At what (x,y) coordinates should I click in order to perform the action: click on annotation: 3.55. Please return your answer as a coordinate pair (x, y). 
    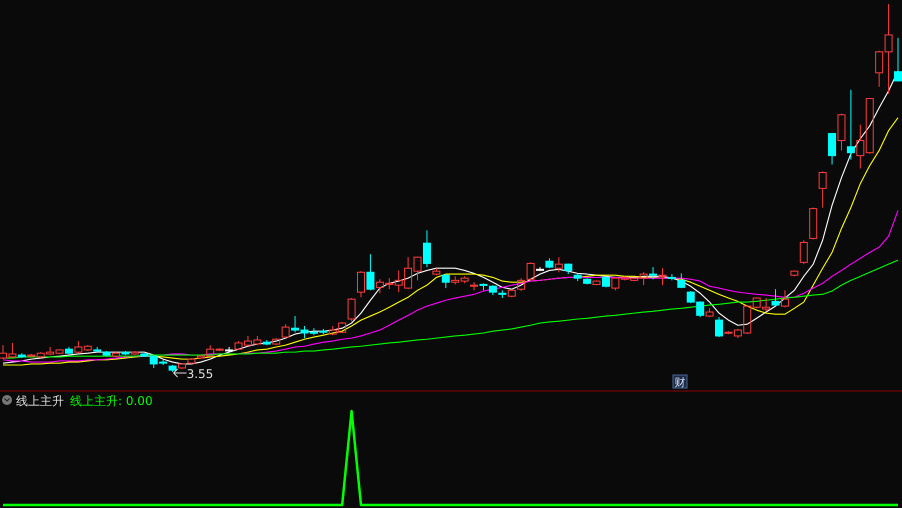
    Looking at the image, I should click on (200, 374).